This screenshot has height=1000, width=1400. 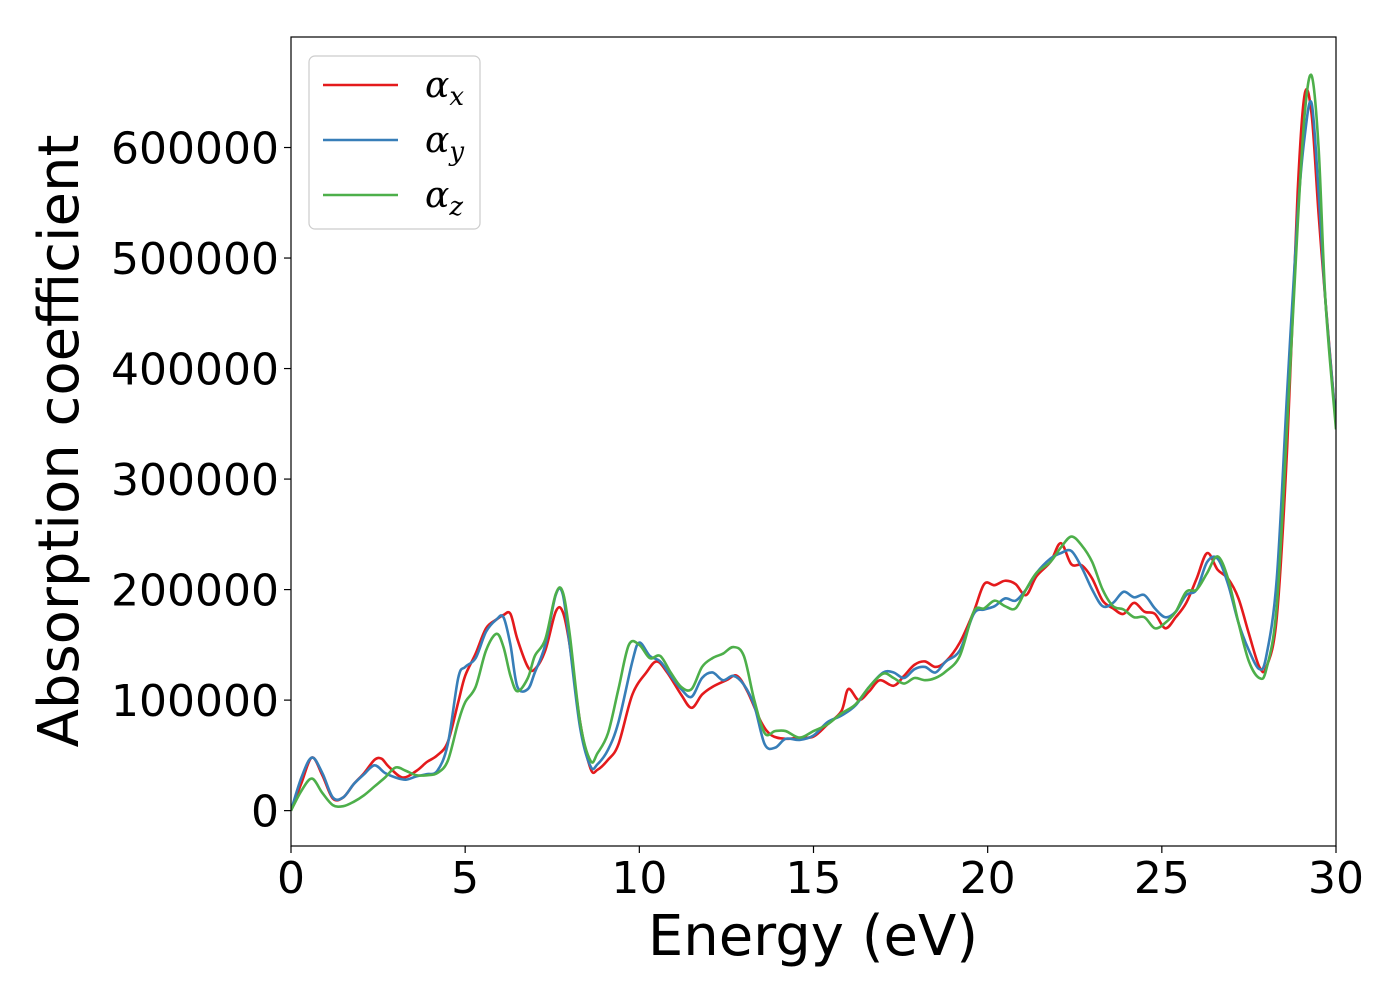 What do you see at coordinates (59, 441) in the screenshot?
I see `y-axis-title: Absorption coefficient` at bounding box center [59, 441].